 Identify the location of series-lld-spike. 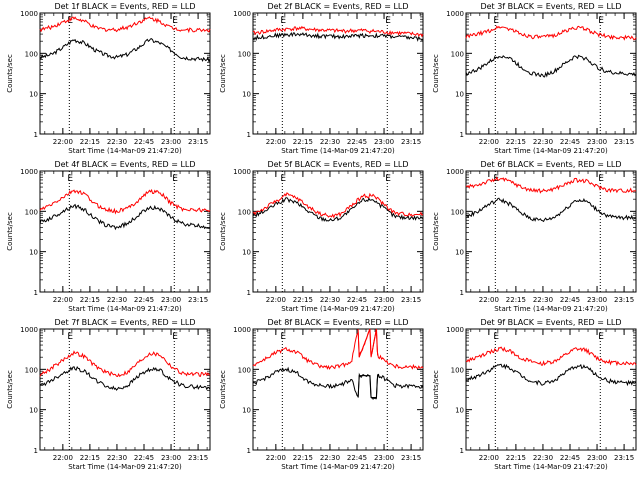
(368, 343).